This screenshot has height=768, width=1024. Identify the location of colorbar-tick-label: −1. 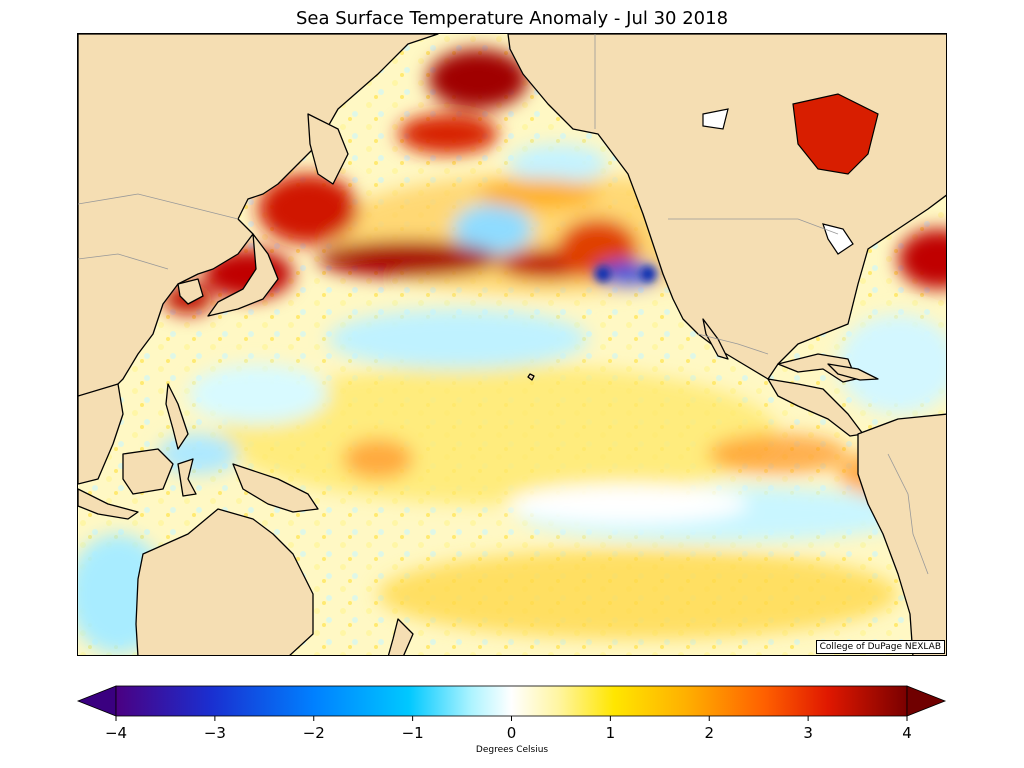
(412, 733).